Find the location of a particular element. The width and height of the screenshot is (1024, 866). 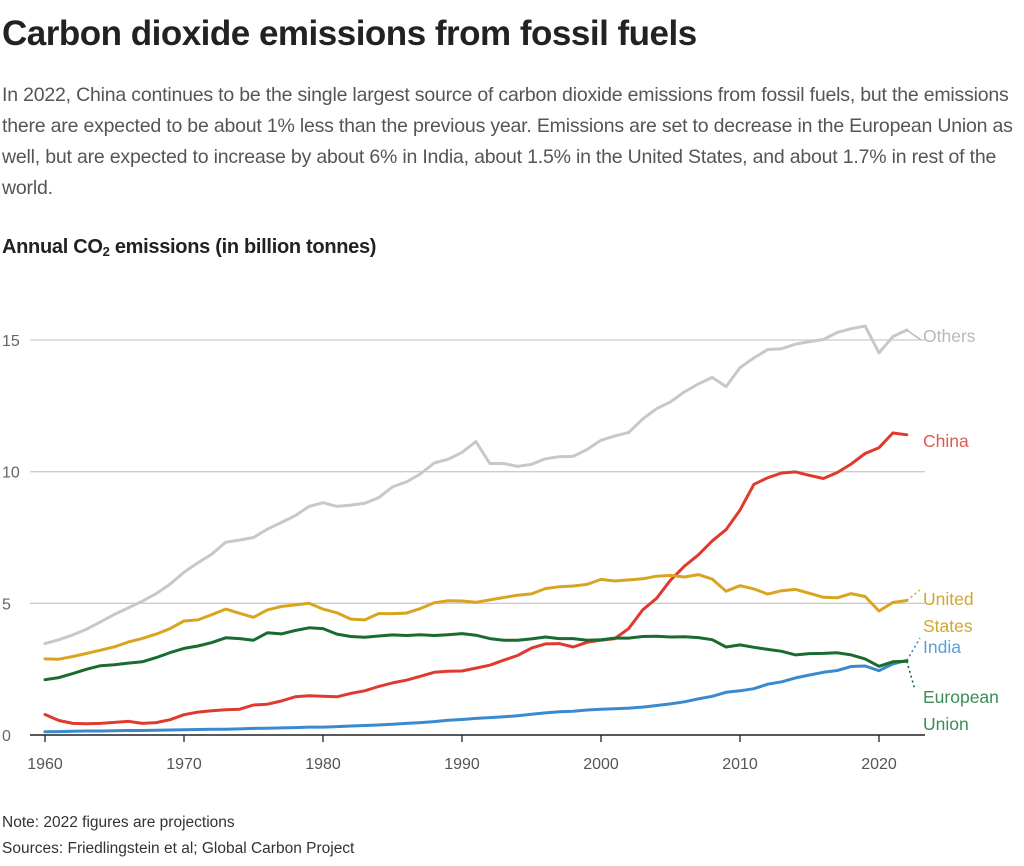

series-label-european-union: Union is located at coordinates (946, 724).